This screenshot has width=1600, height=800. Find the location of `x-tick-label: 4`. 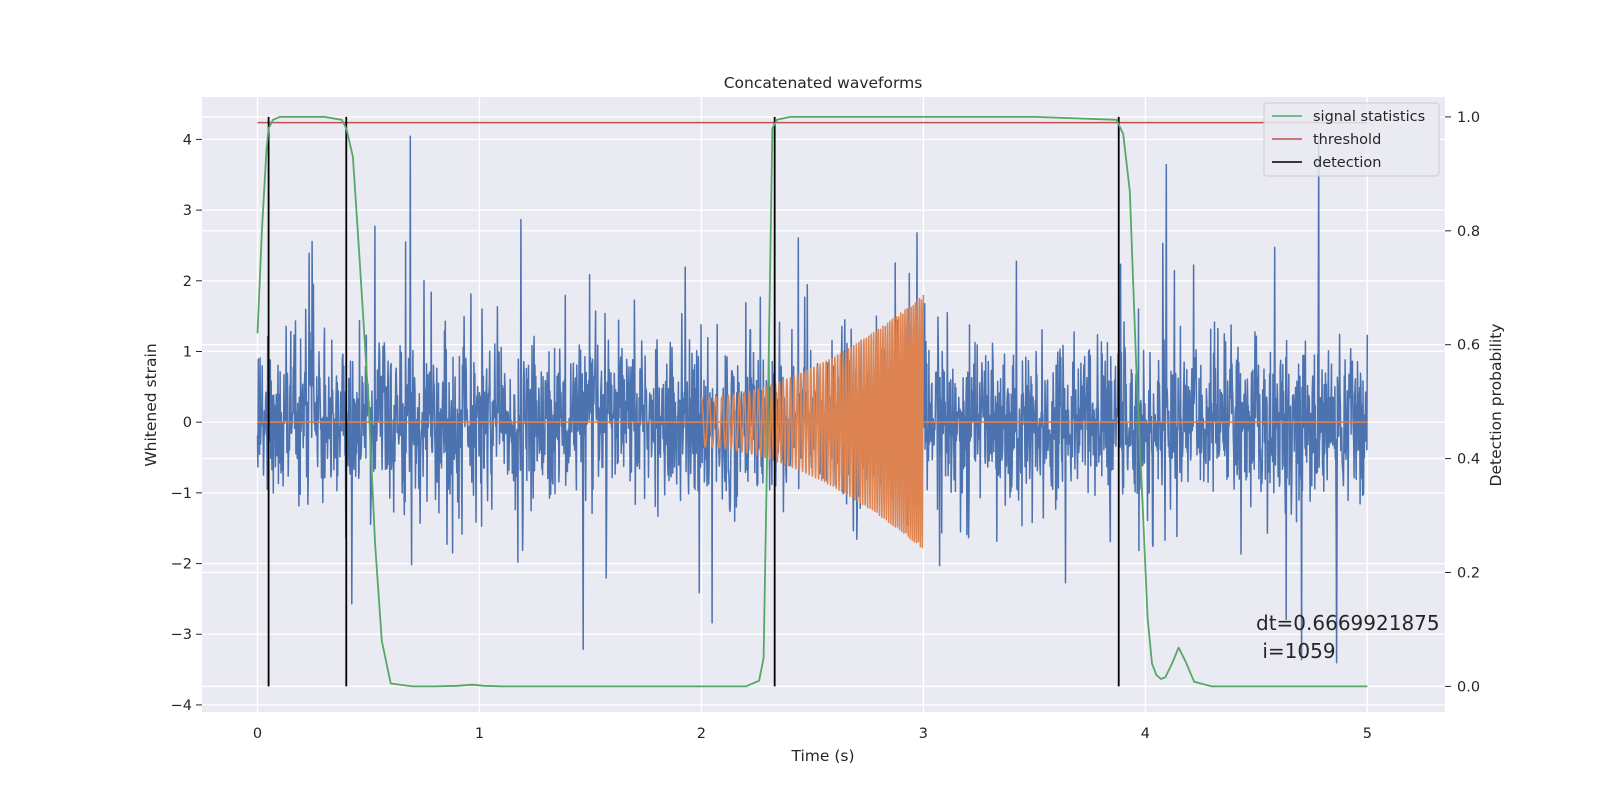

x-tick-label: 4 is located at coordinates (1145, 734).